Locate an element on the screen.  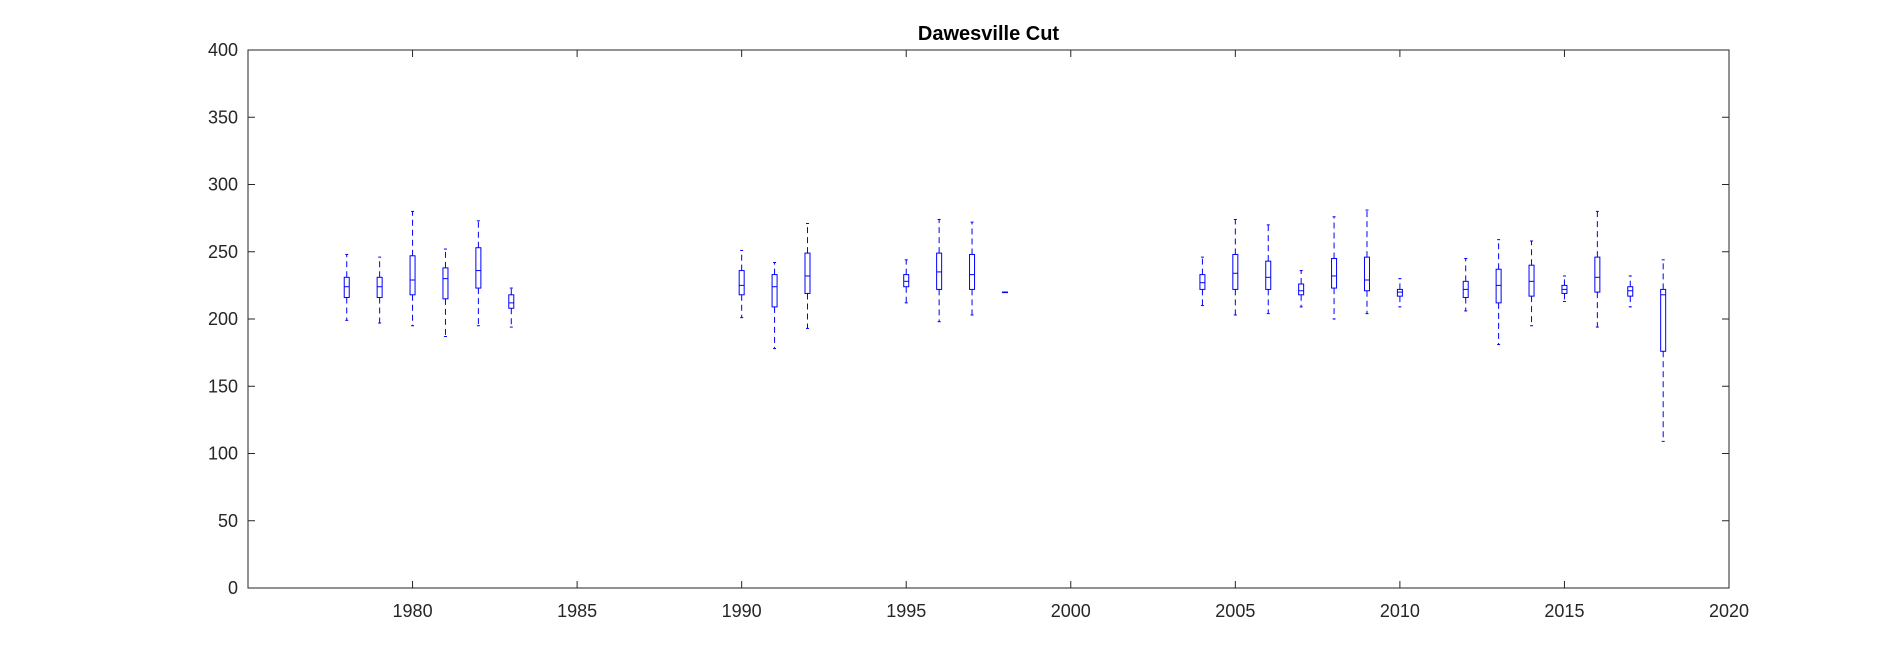
y-tick-label: 250 is located at coordinates (223, 252).